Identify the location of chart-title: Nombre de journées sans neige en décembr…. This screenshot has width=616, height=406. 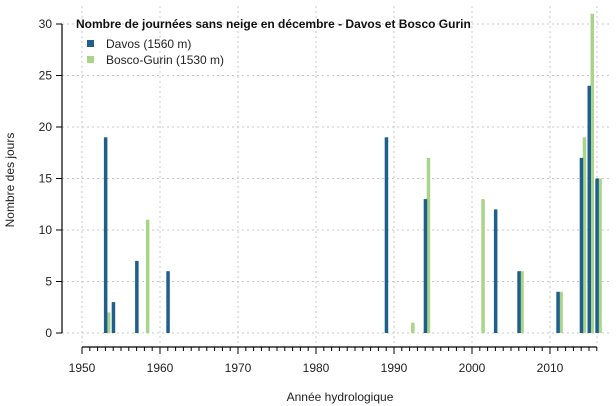
(273, 24).